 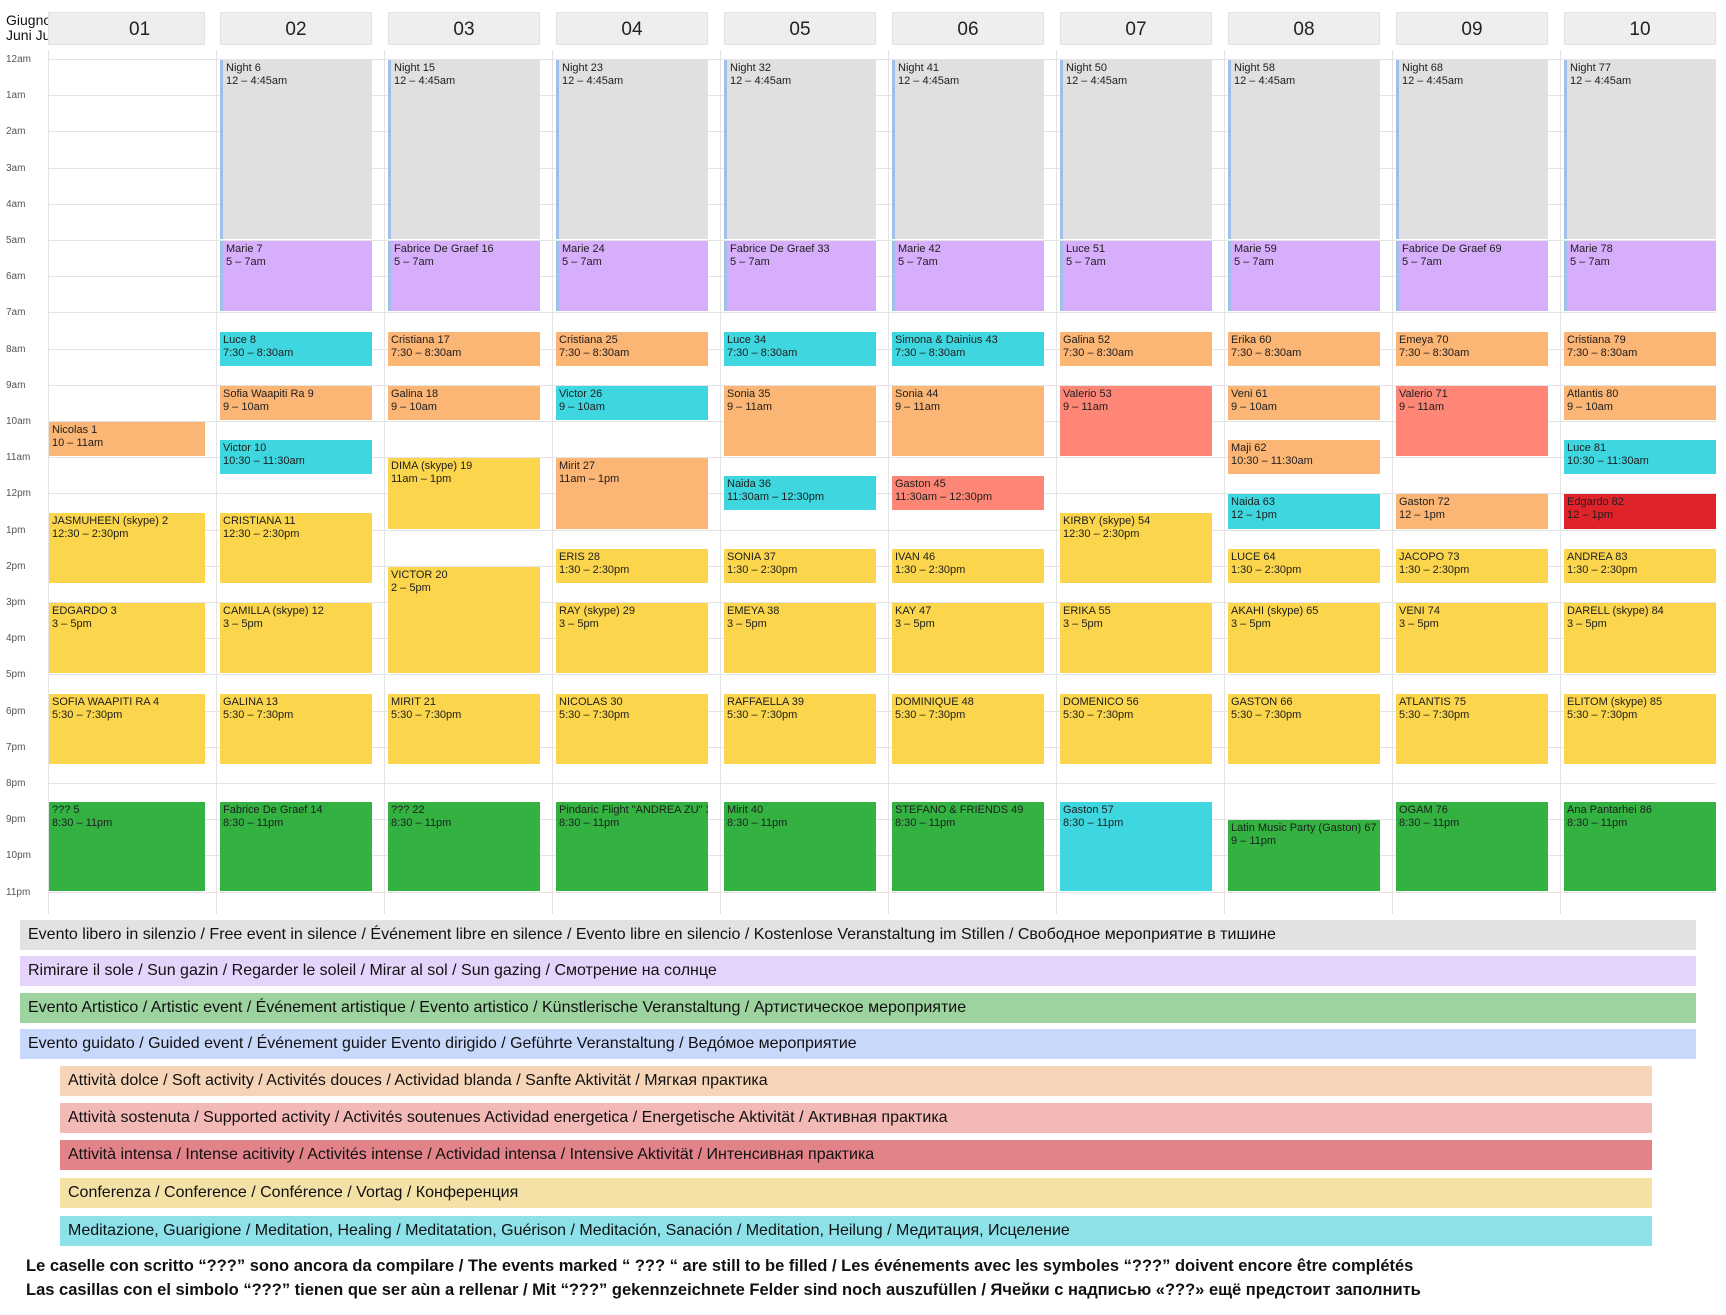 I want to click on day-header-07: 07, so click(x=1136, y=28).